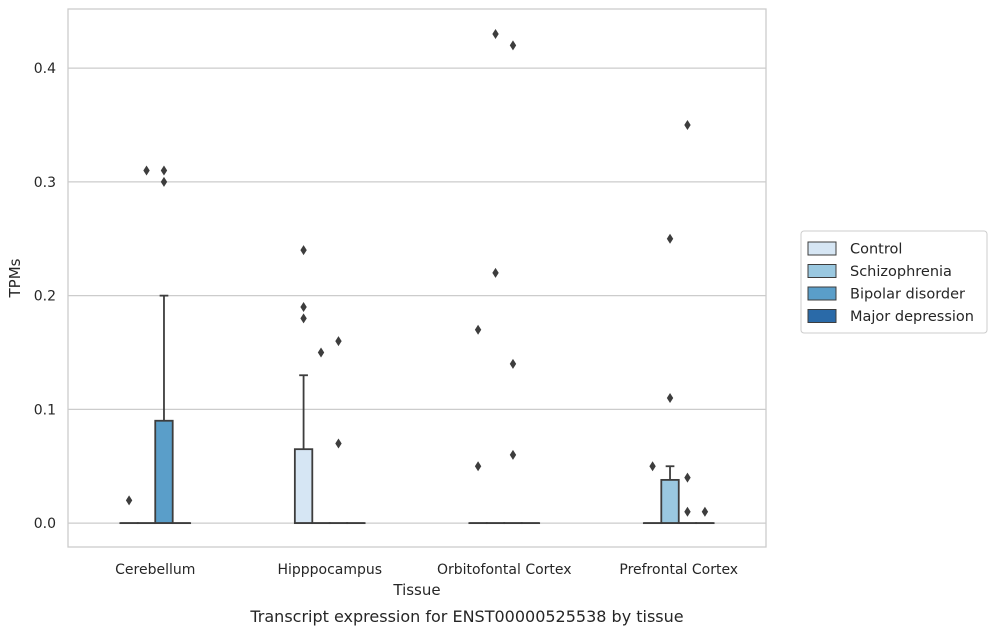 This screenshot has width=997, height=634. I want to click on box-major-depression, so click(705, 515).